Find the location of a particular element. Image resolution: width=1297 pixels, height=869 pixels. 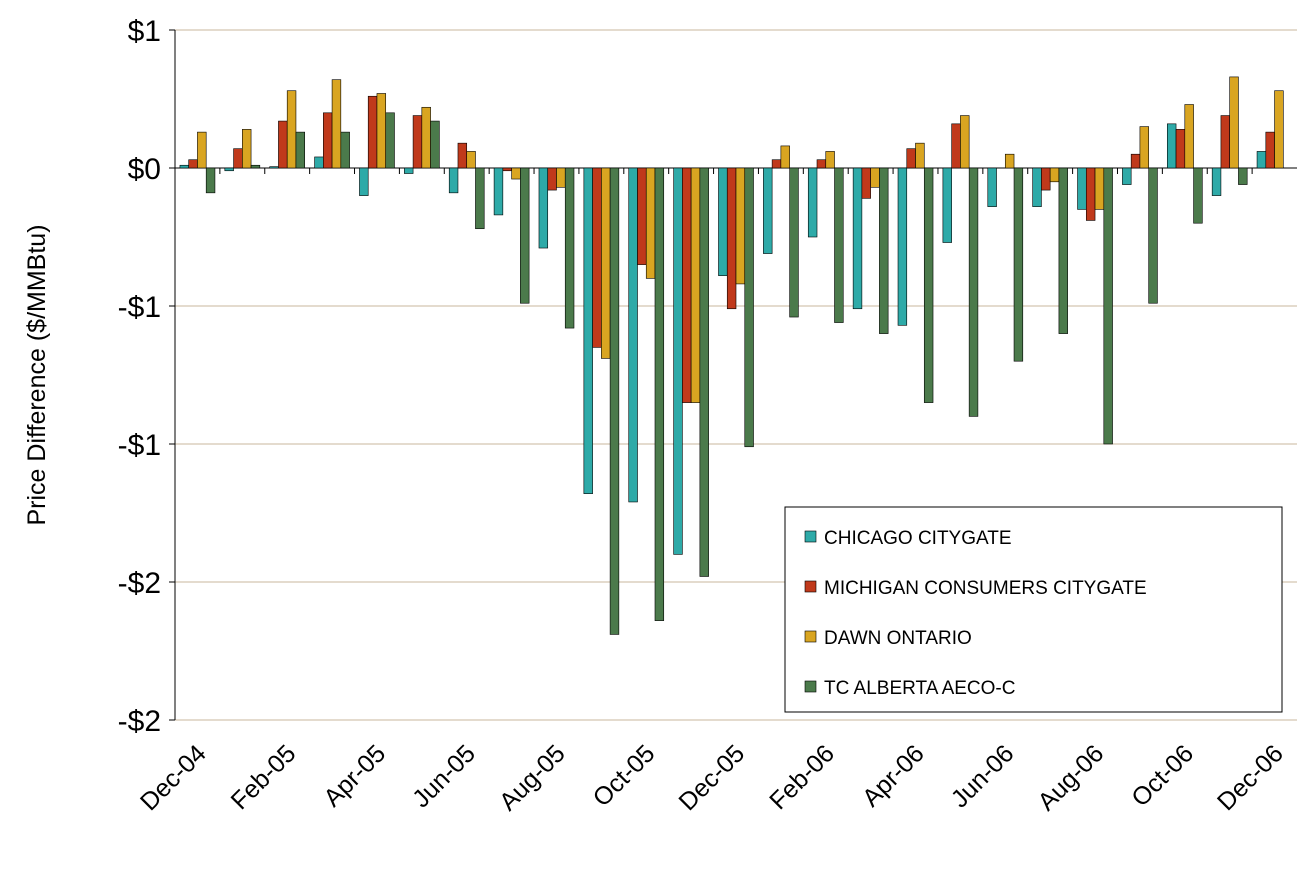

legend-label: DAWN ONTARIO is located at coordinates (898, 638).